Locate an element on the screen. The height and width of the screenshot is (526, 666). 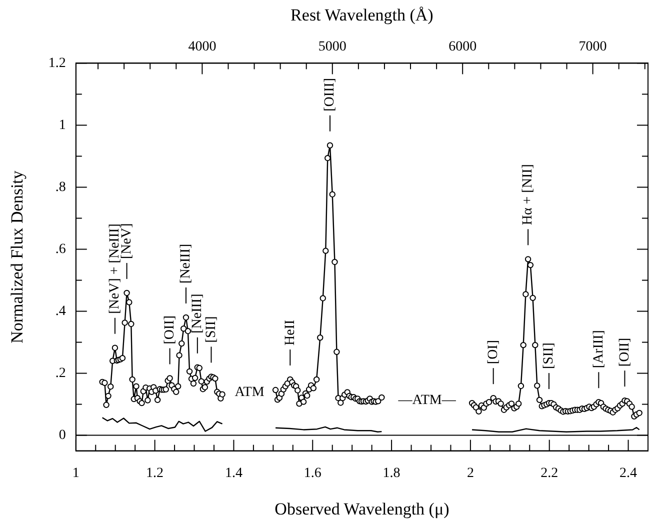
y-tick-label: .4 is located at coordinates (60, 311).